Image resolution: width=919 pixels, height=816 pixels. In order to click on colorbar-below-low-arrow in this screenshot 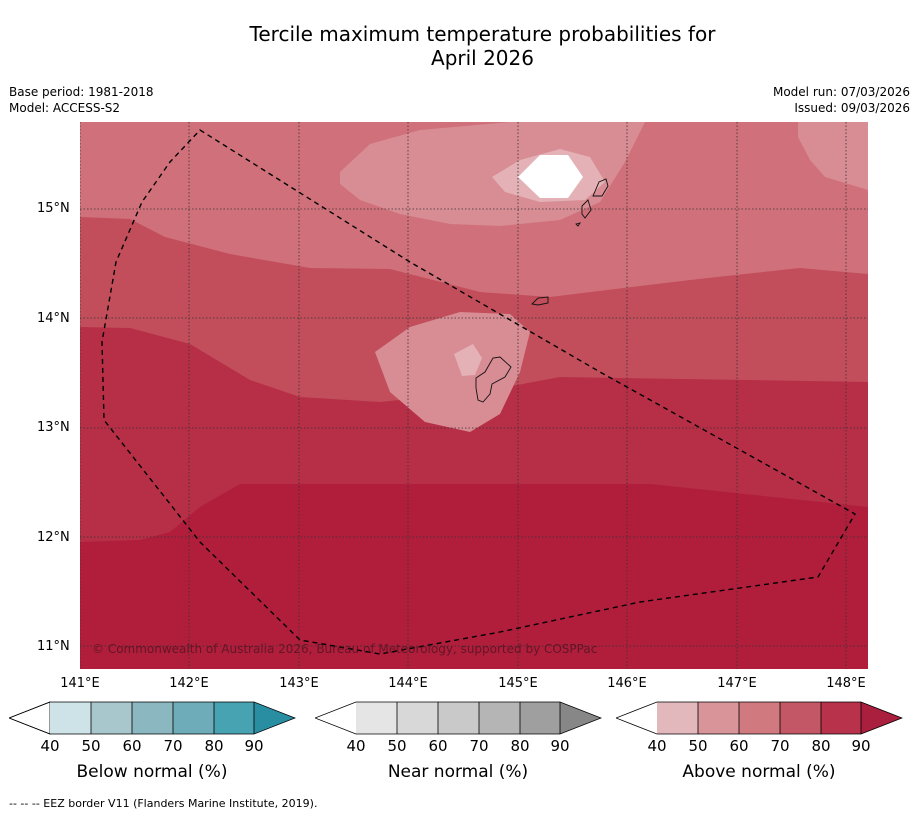, I will do `click(30, 718)`.